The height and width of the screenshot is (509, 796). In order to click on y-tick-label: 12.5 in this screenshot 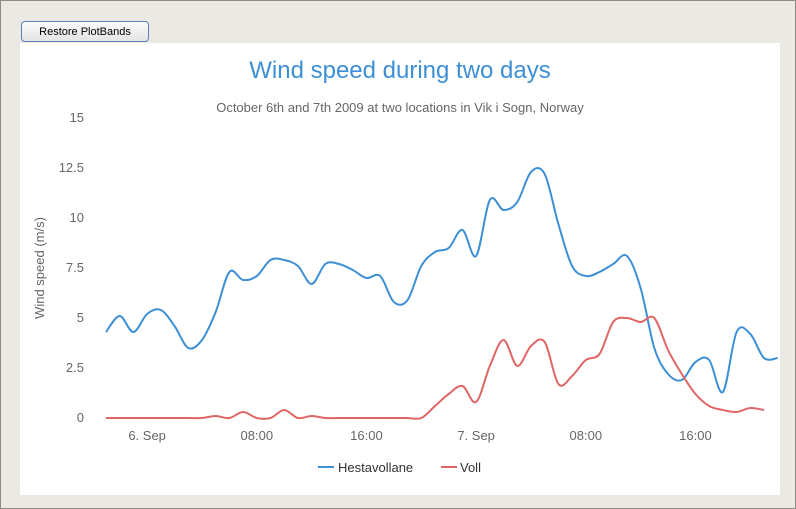, I will do `click(71, 167)`.